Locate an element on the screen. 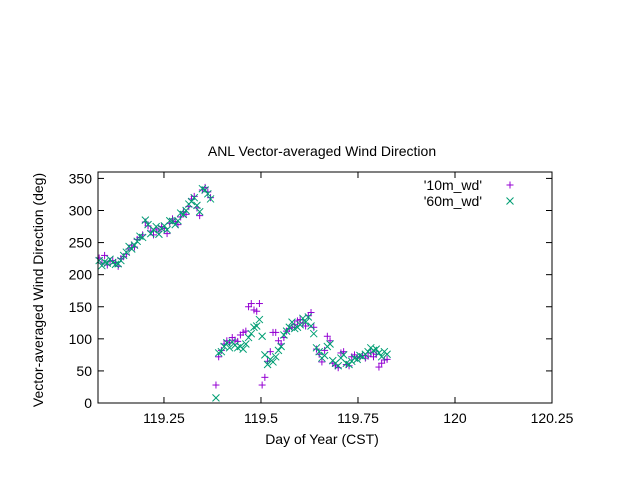  y-tick-label: 350 is located at coordinates (81, 178).